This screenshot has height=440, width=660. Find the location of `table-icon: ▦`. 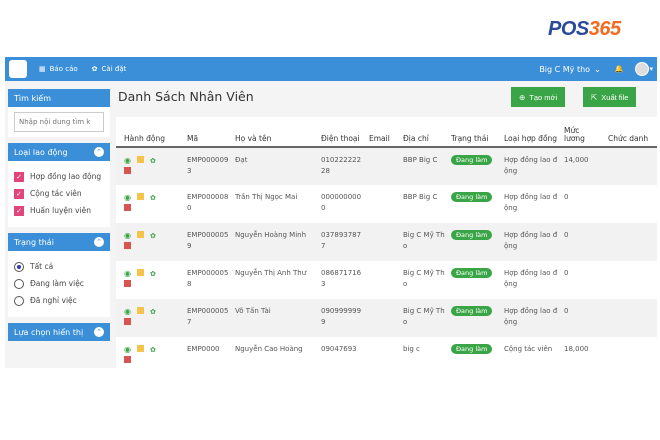

table-icon: ▦ is located at coordinates (42, 69).